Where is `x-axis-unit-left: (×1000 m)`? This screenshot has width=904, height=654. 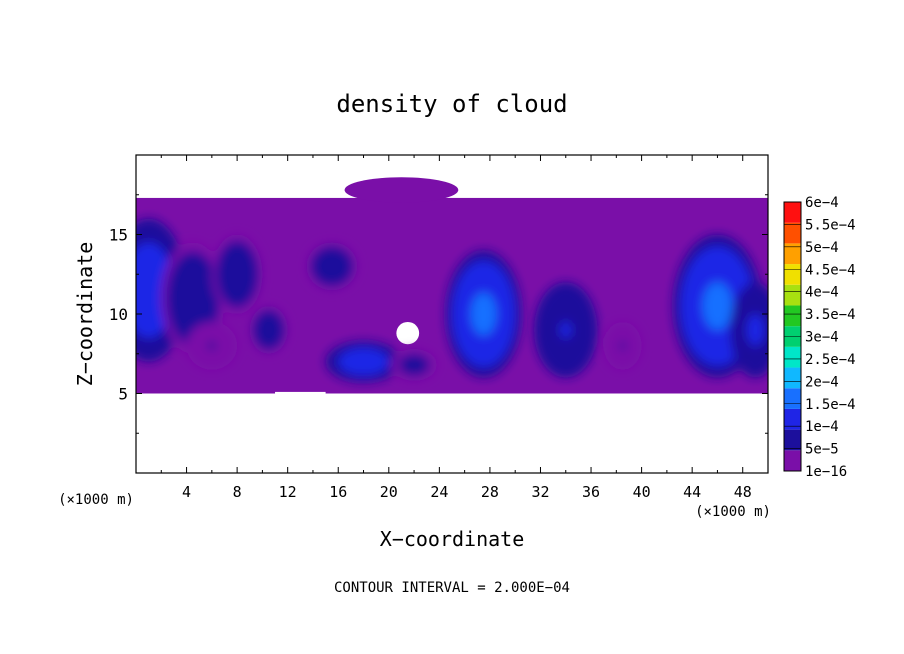
x-axis-unit-left: (×1000 m) is located at coordinates (96, 500).